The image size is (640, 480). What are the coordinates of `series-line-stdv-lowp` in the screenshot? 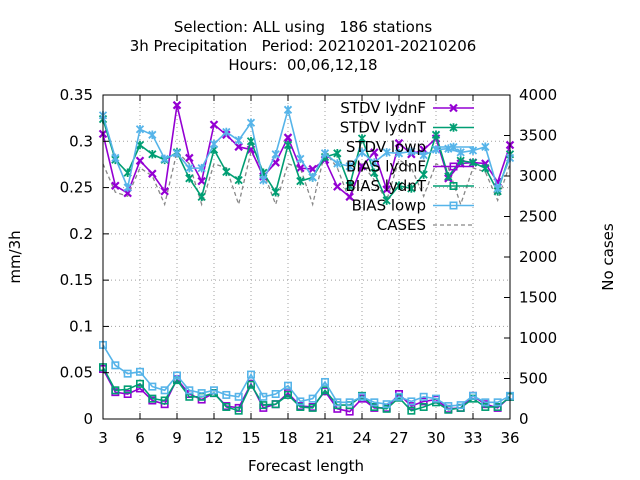 It's located at (306, 148).